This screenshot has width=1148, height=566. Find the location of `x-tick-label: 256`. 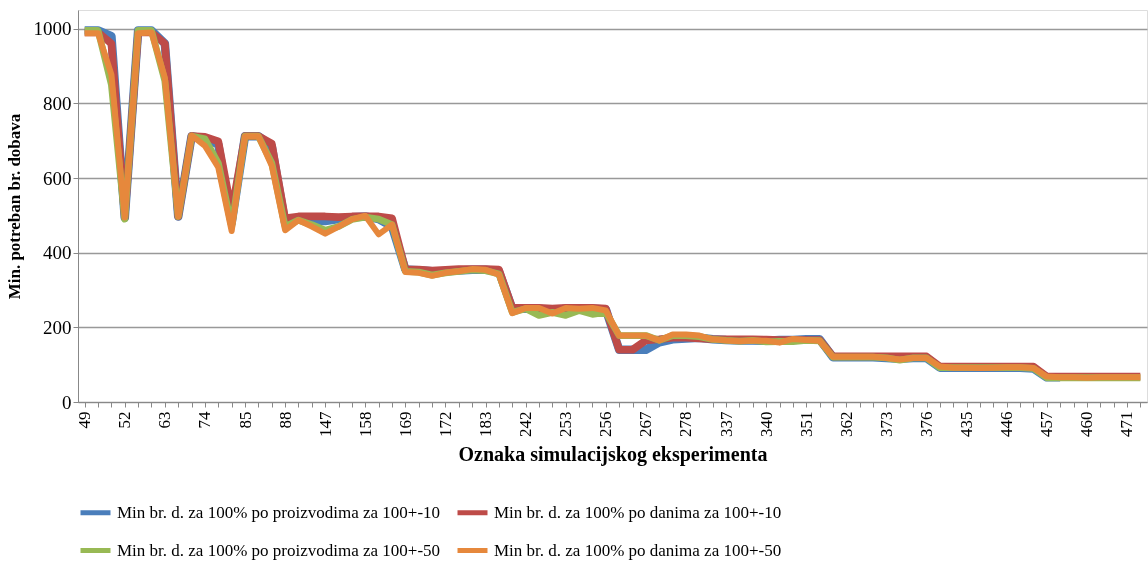

x-tick-label: 256 is located at coordinates (606, 424).